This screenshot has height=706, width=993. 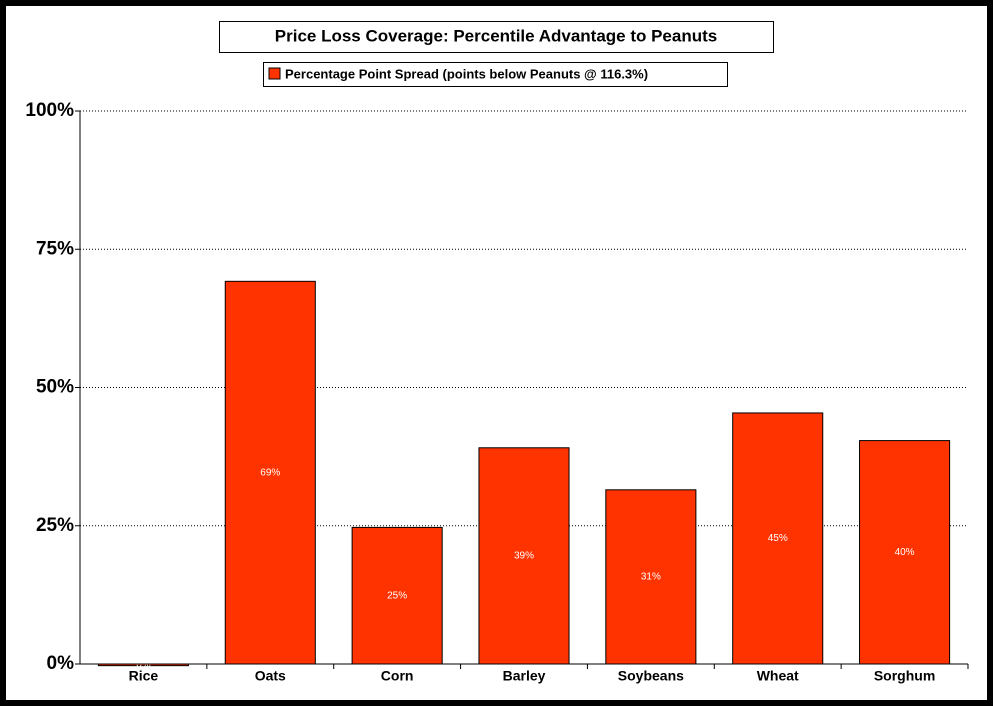 I want to click on legend-swatch, so click(x=274, y=73).